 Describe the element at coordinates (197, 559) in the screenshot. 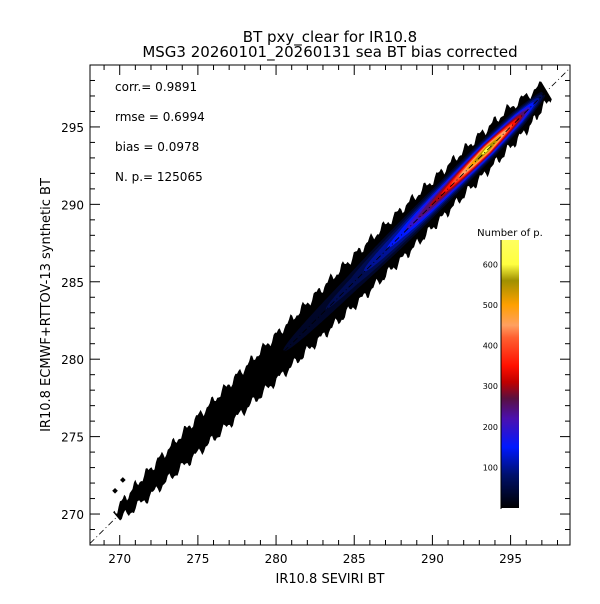

I see `x-tick-label: 275` at that location.